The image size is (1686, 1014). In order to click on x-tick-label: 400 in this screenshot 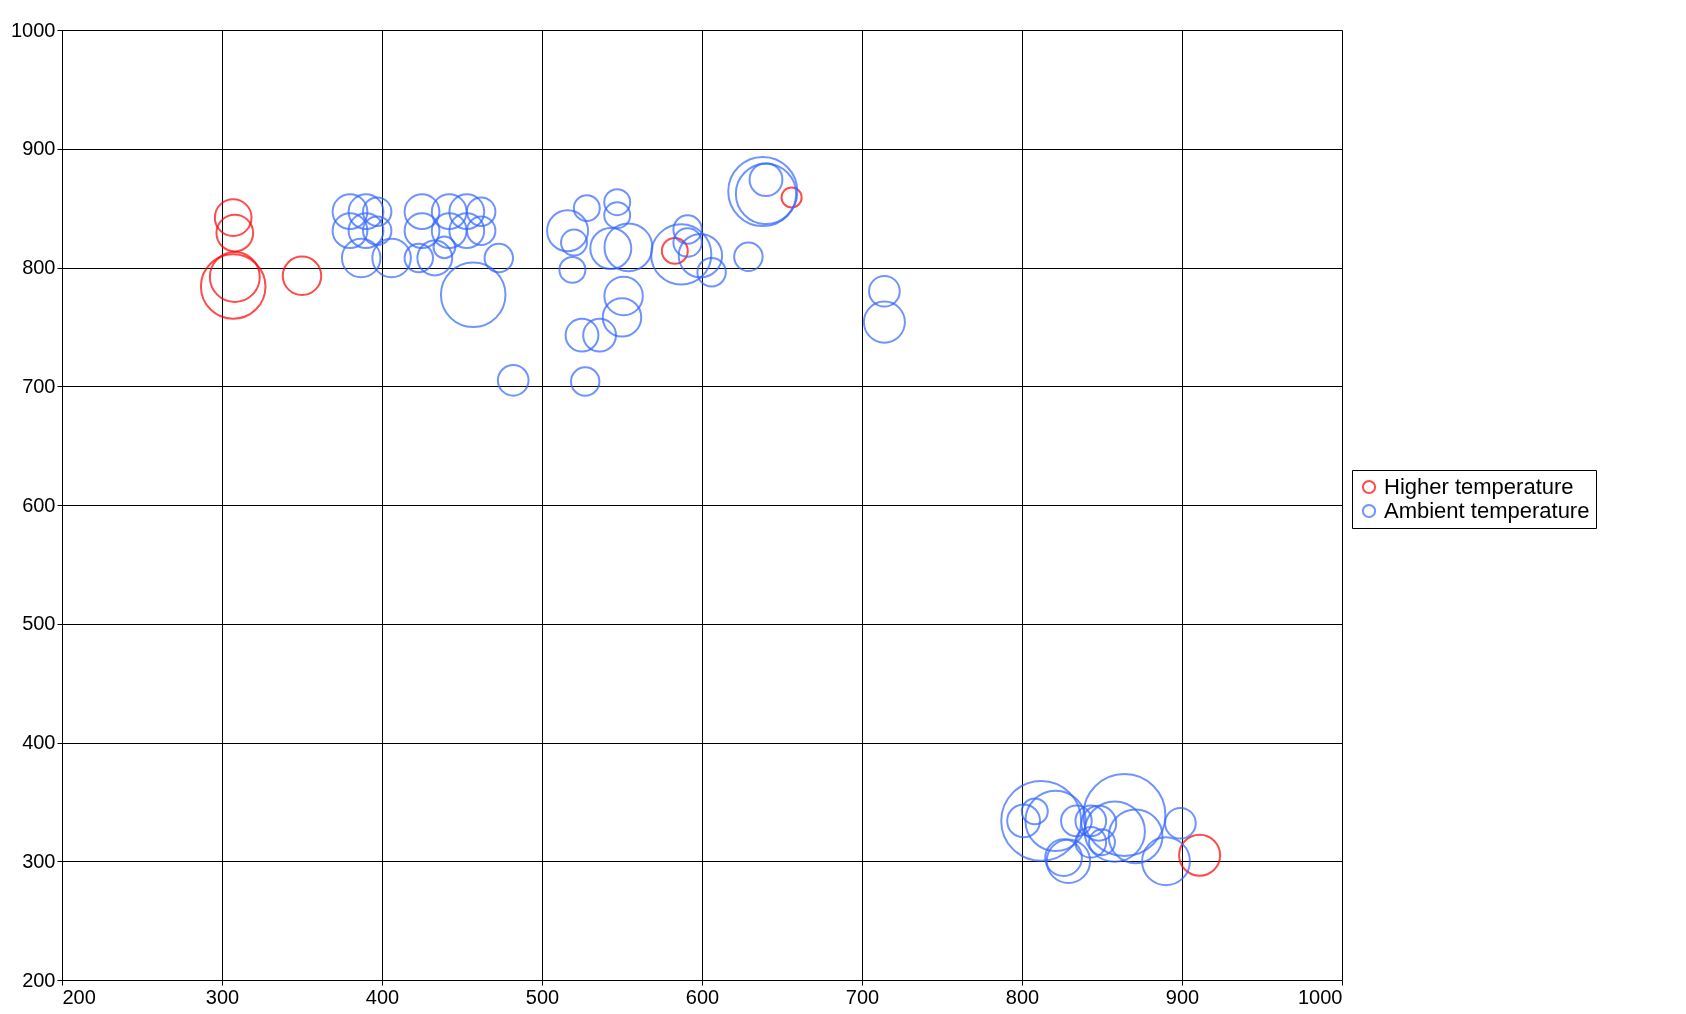, I will do `click(382, 996)`.